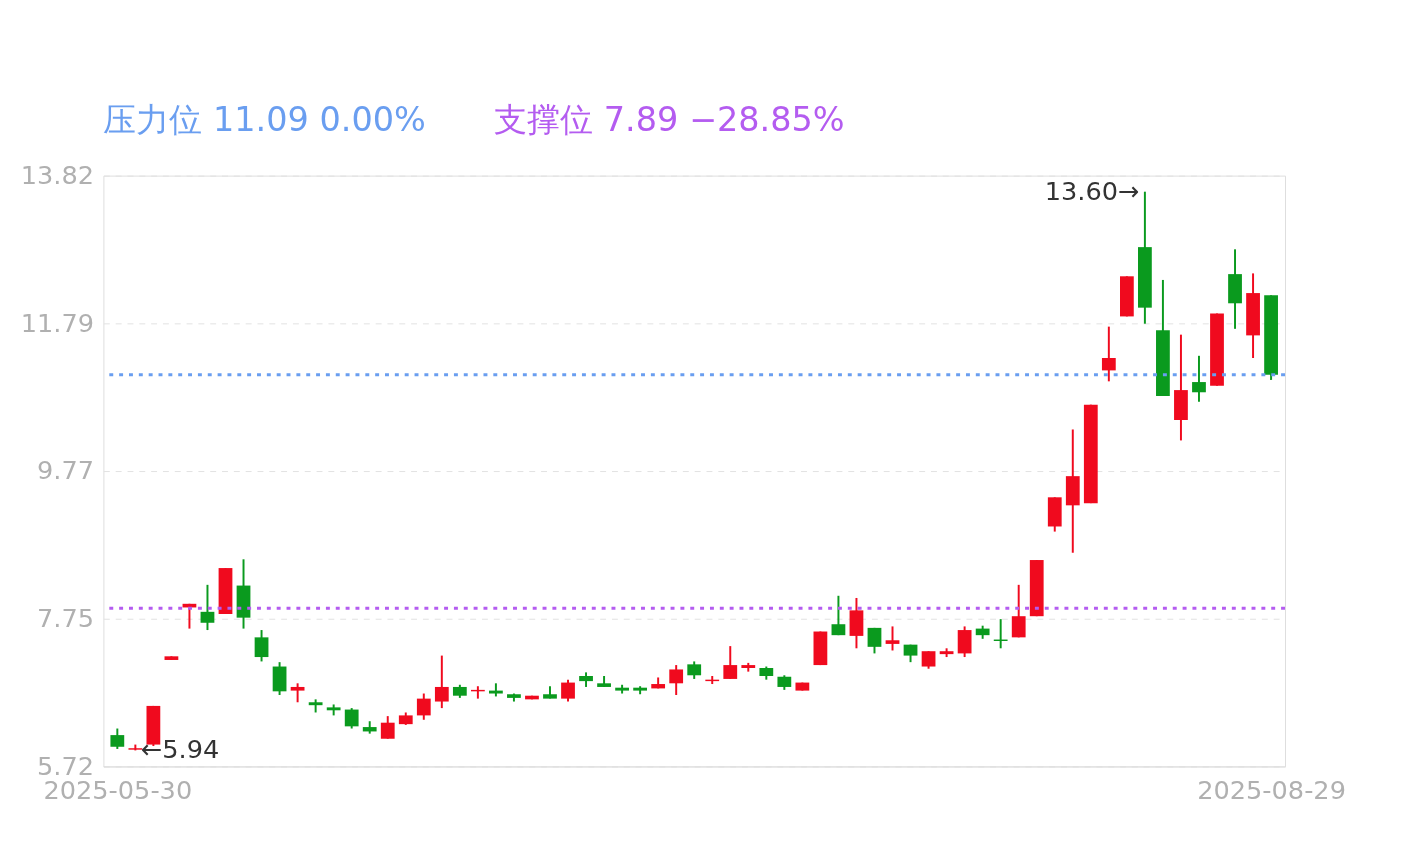  What do you see at coordinates (1271, 790) in the screenshot?
I see `x-tick-label: 2025-08-29` at bounding box center [1271, 790].